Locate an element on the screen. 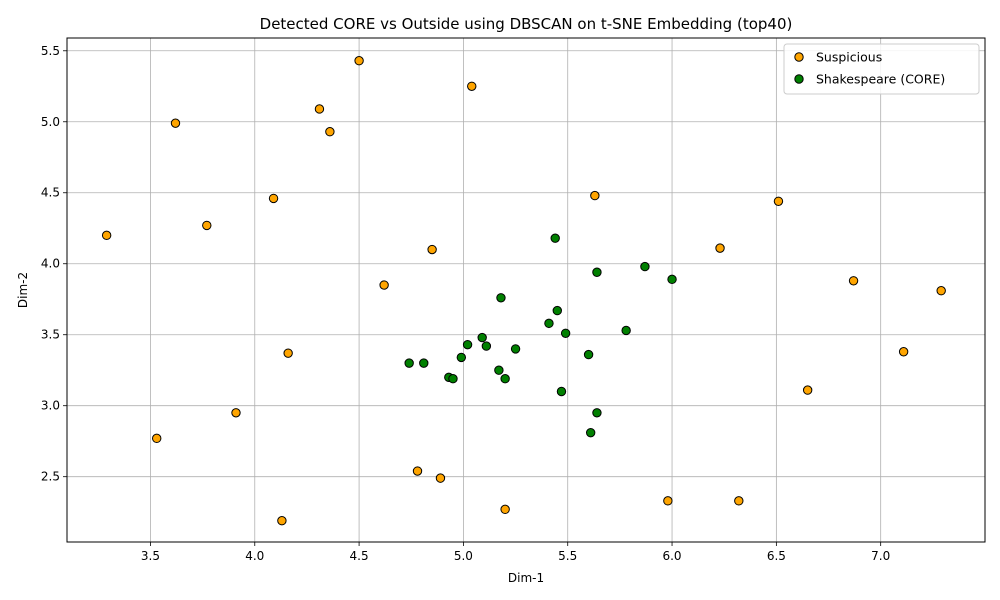 This screenshot has height=600, width=1000. y-tick-label: 4.5 is located at coordinates (50, 193).